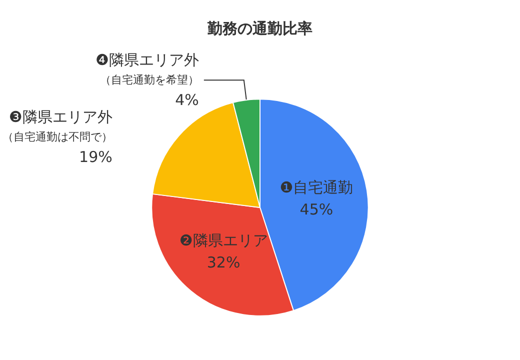  I want to click on slice-label: ❸隣県エリア外, so click(60, 117).